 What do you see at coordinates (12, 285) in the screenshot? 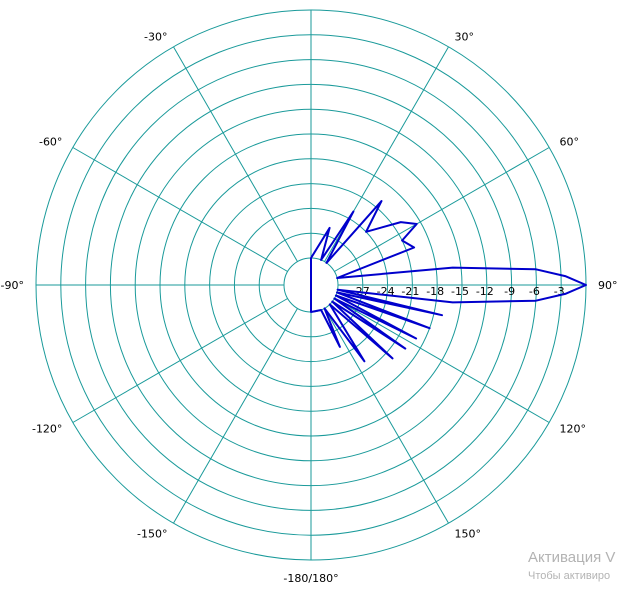
I see `angle-tick-label: -90°` at bounding box center [12, 285].